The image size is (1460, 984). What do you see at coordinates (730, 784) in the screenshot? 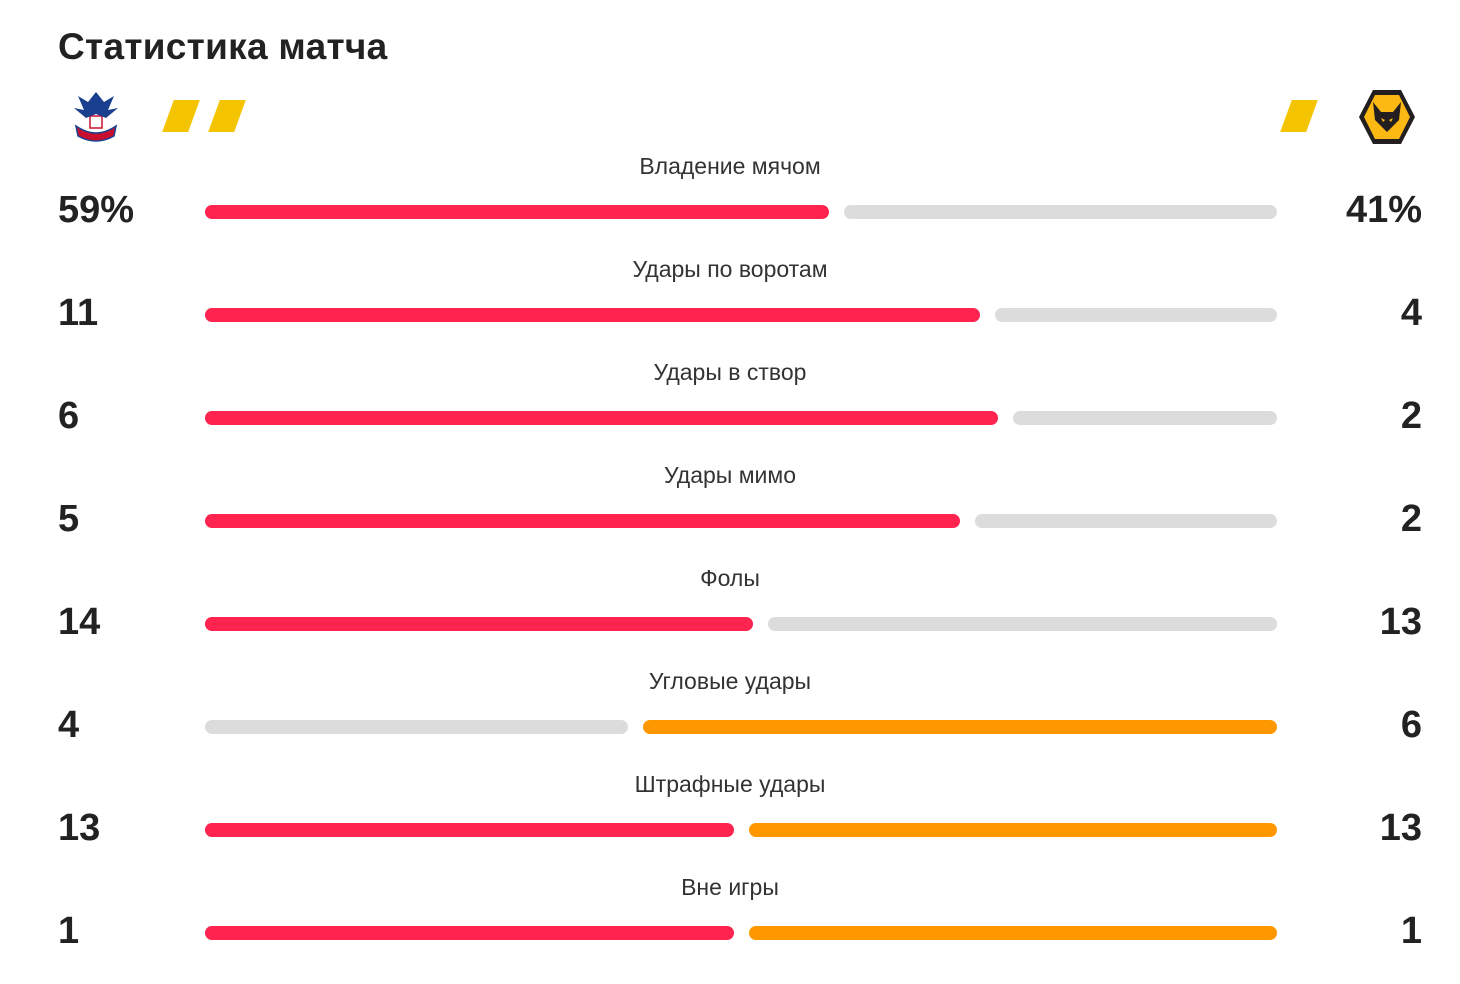
I see `stat-label: Штрафные удары` at bounding box center [730, 784].